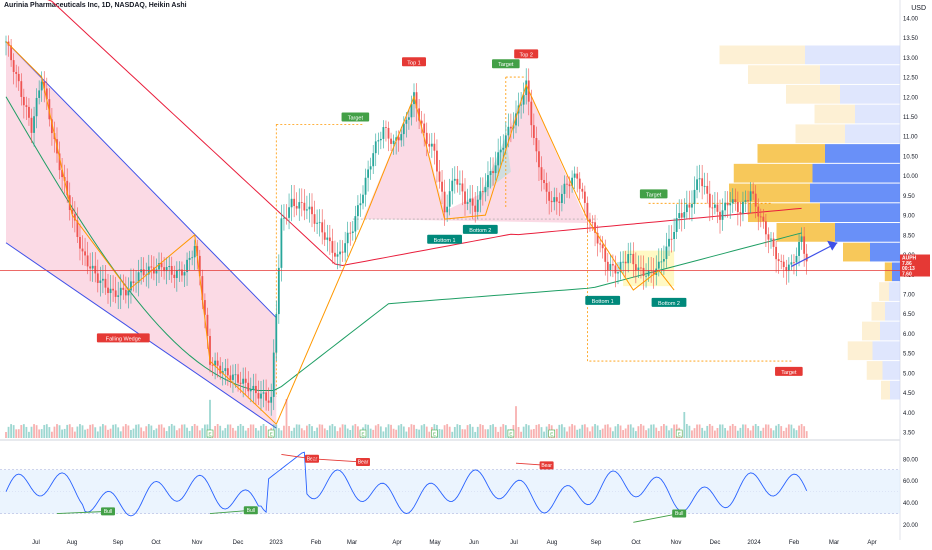 The image size is (932, 550). Describe the element at coordinates (118, 543) in the screenshot. I see `time-tick-label: Sep` at that location.